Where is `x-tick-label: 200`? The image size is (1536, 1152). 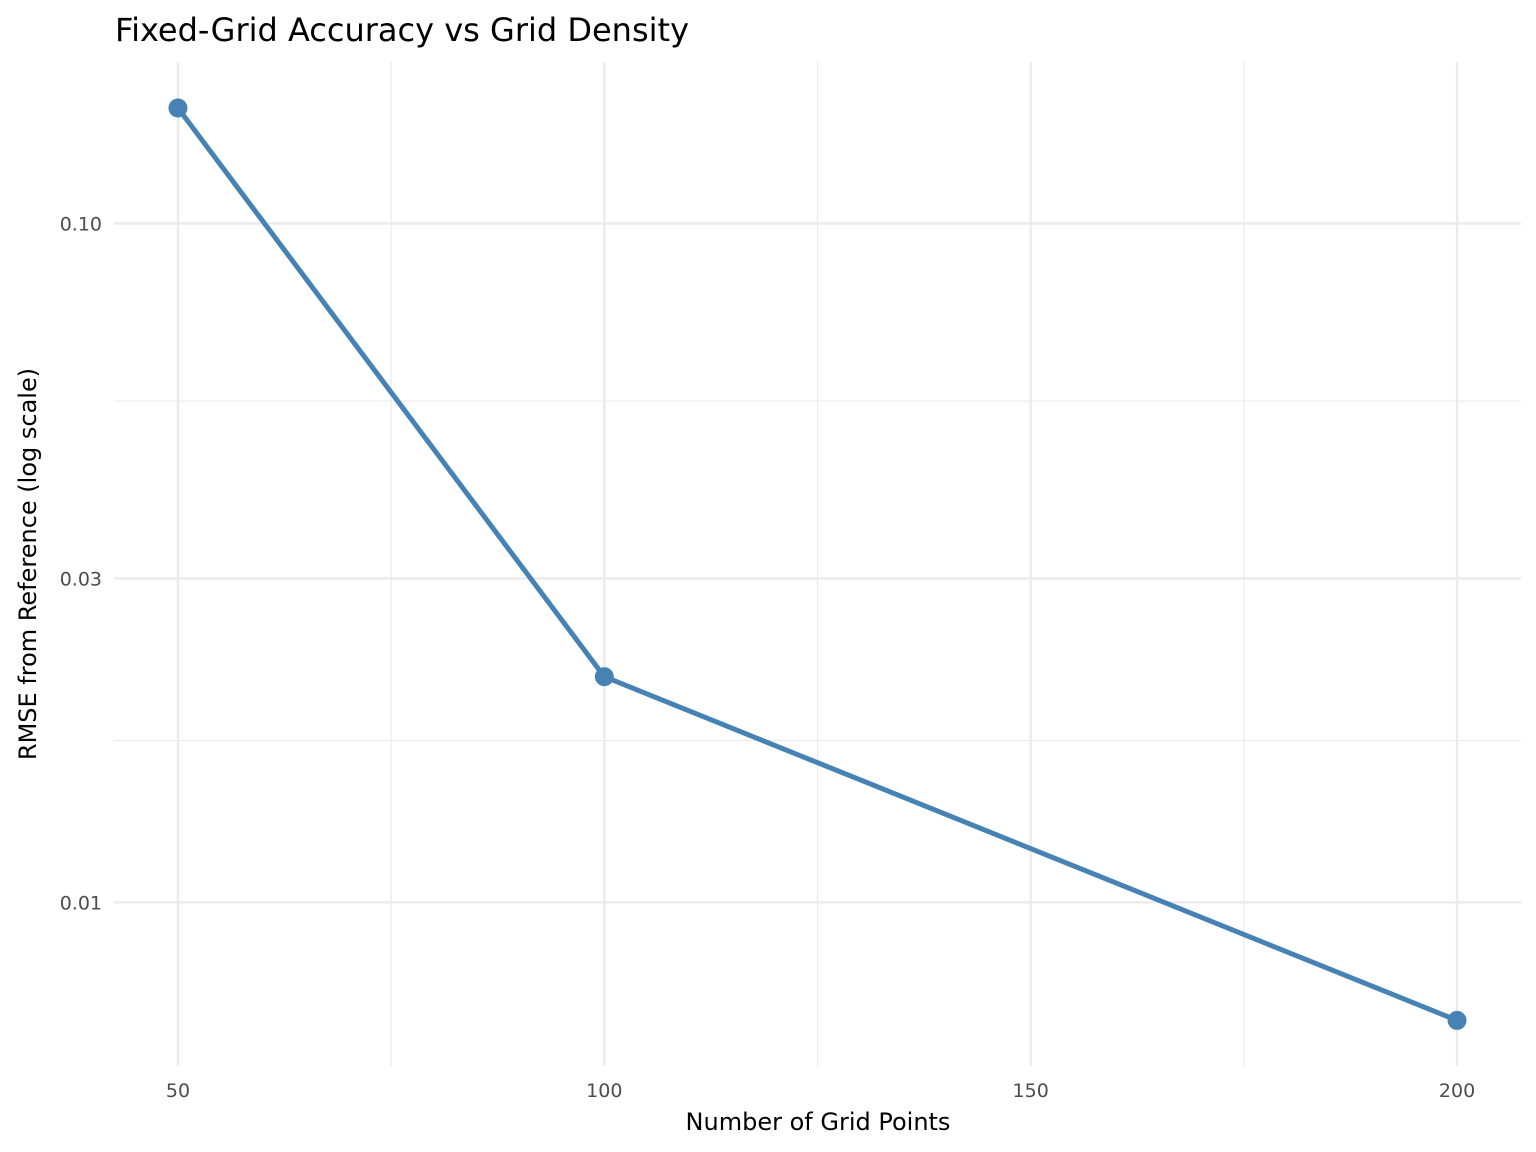
x-tick-label: 200 is located at coordinates (1457, 1091).